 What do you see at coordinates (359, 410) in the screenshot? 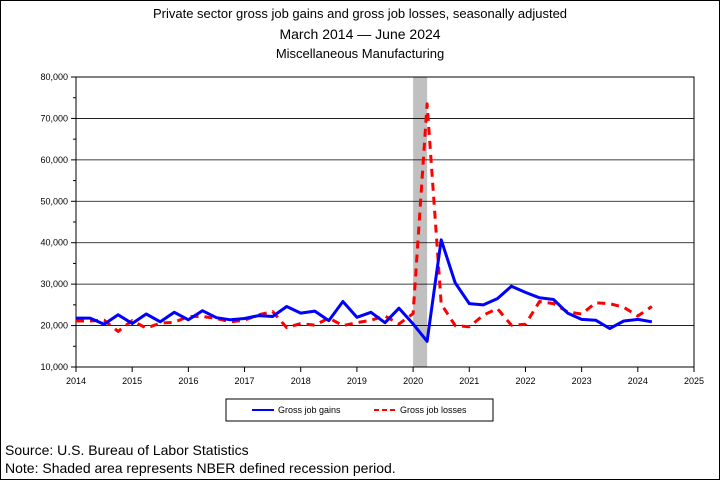
I see `legend-box` at bounding box center [359, 410].